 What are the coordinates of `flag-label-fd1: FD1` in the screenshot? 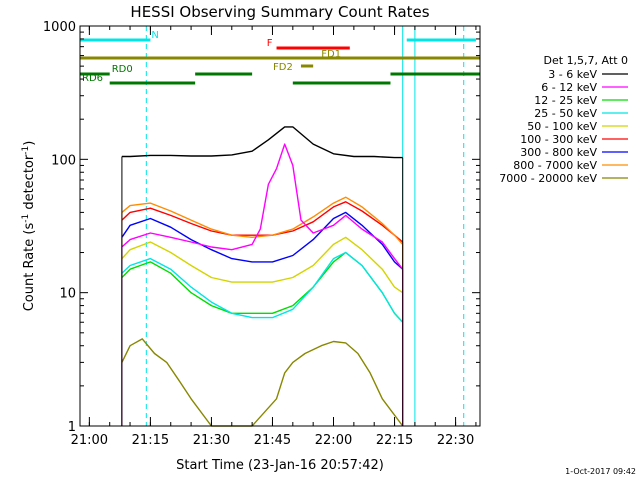 It's located at (331, 54).